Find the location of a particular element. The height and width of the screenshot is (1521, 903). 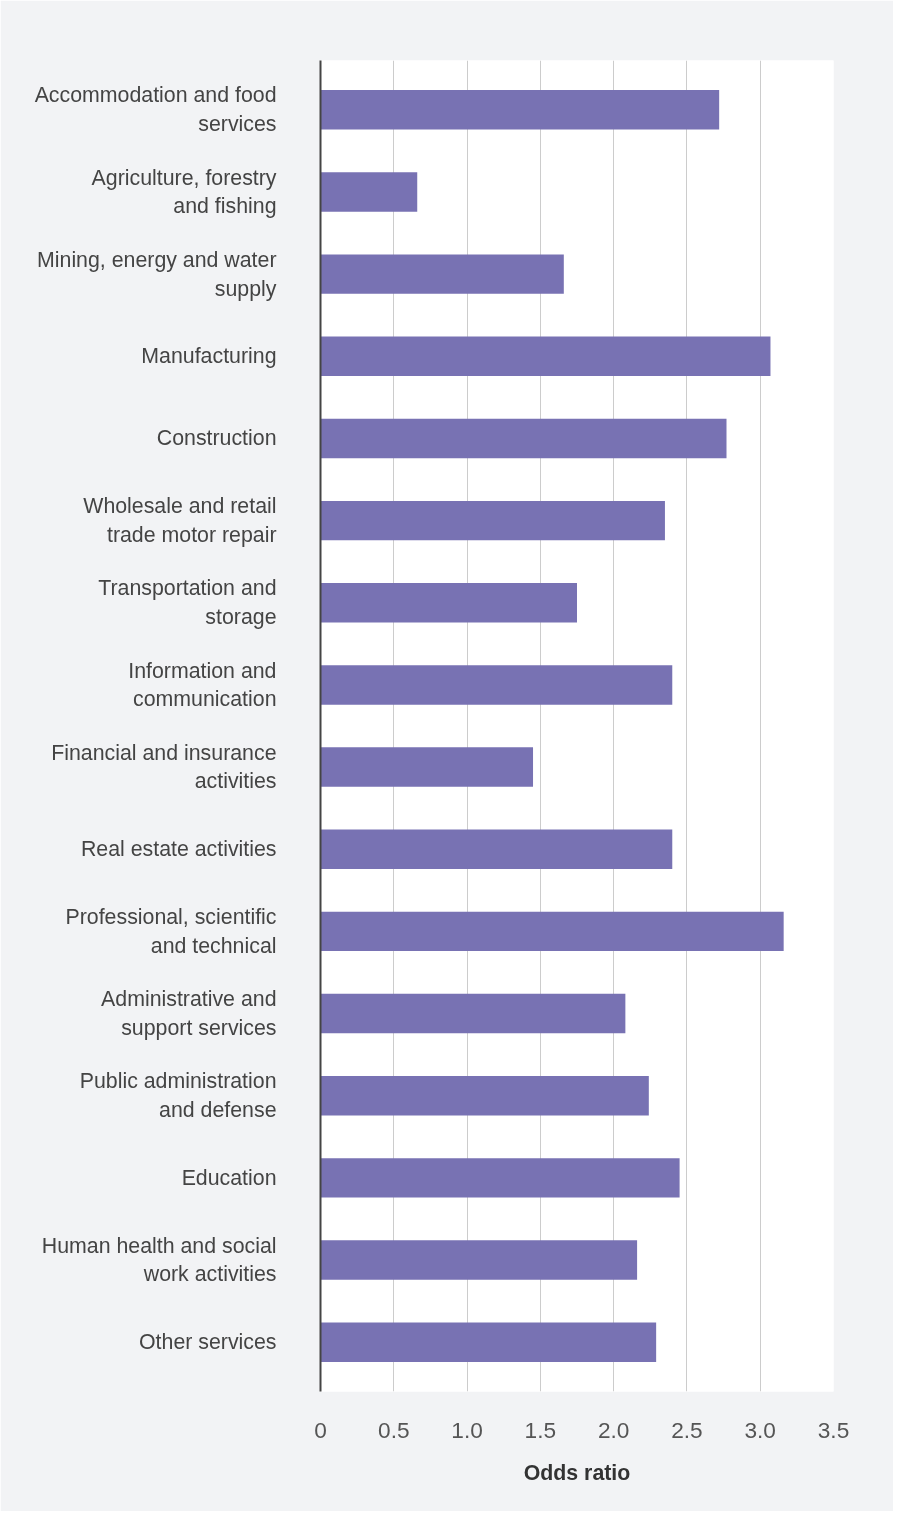

y-tick-label: Administrative and support services is located at coordinates (189, 1013).